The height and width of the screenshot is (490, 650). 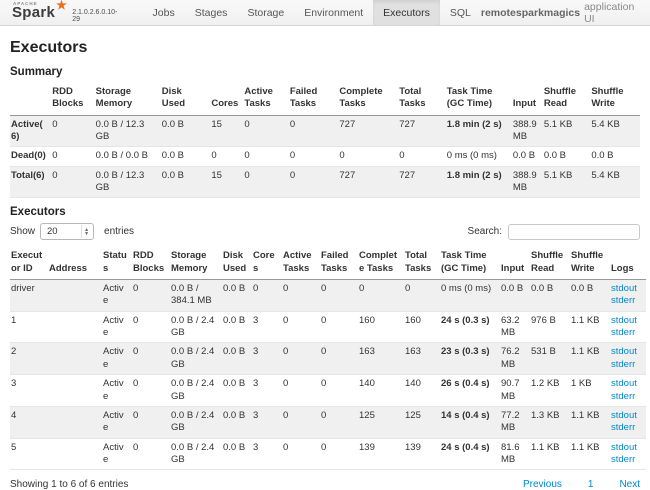 I want to click on nav-tab-sql: SQL, so click(x=460, y=12).